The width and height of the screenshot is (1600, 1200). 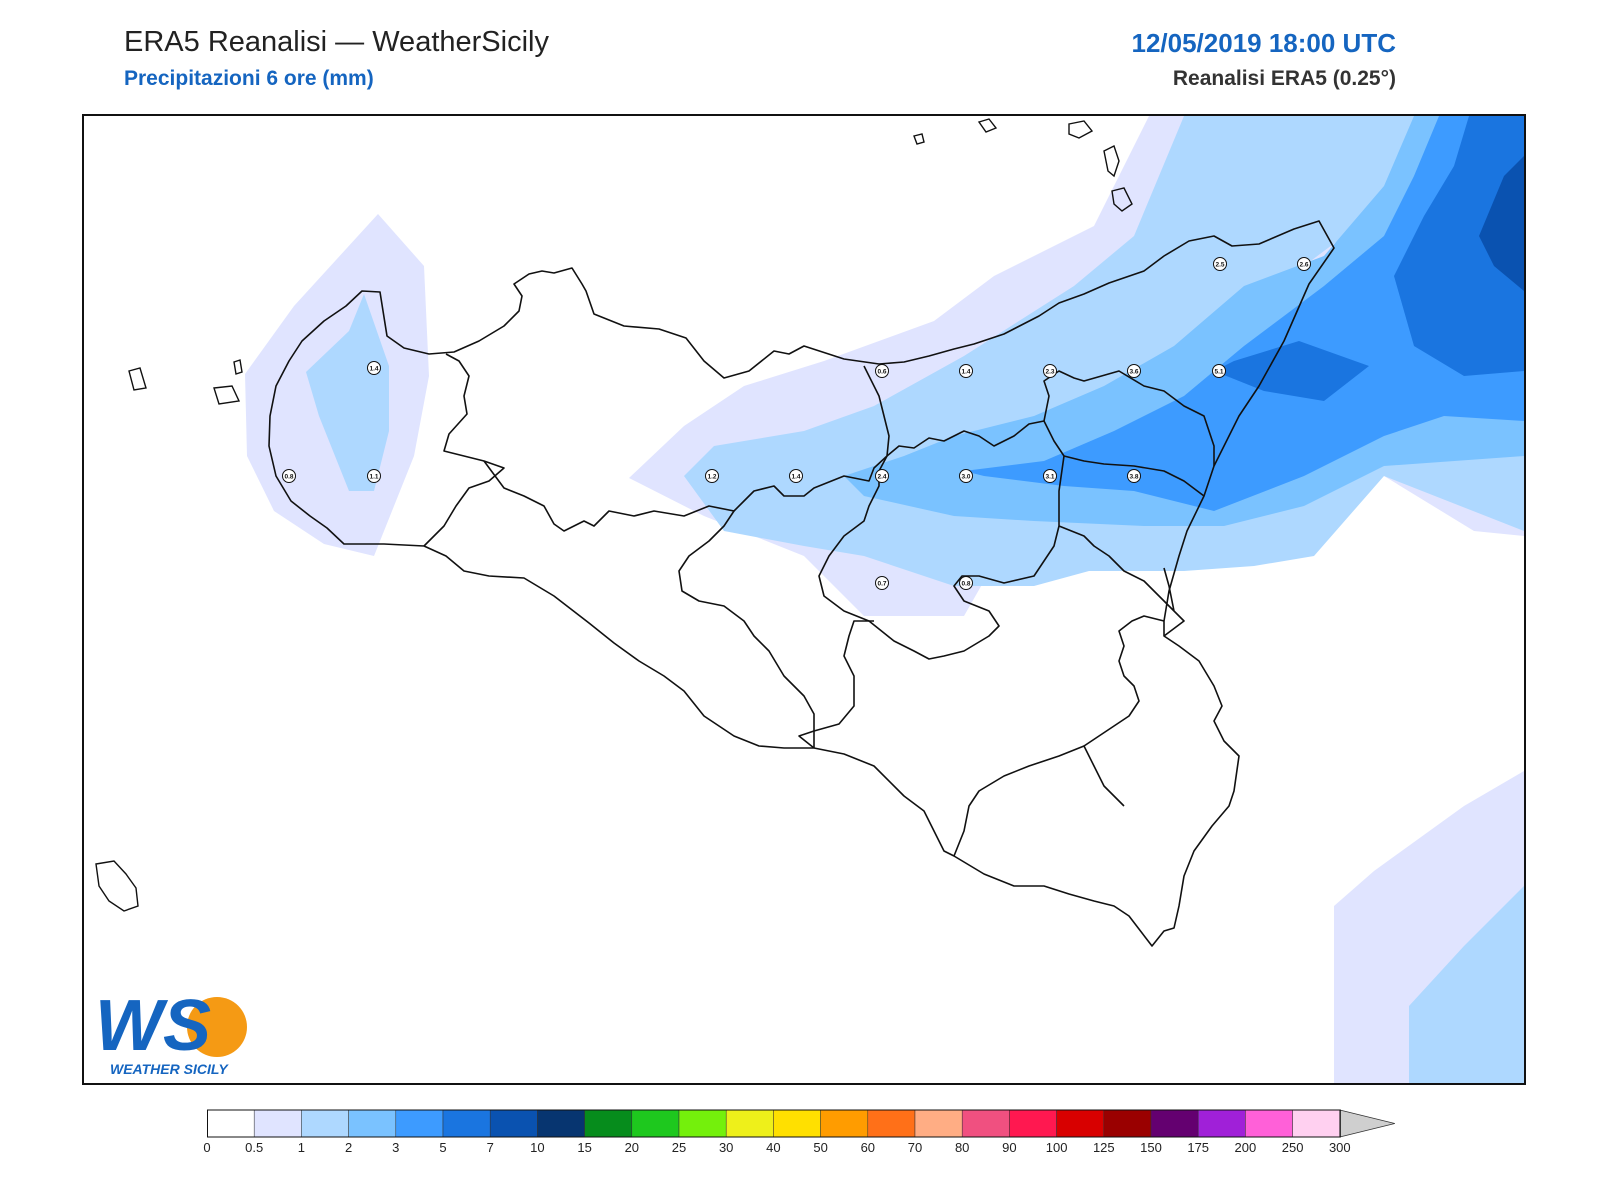 I want to click on station-value-label: 0.6, so click(x=881, y=372).